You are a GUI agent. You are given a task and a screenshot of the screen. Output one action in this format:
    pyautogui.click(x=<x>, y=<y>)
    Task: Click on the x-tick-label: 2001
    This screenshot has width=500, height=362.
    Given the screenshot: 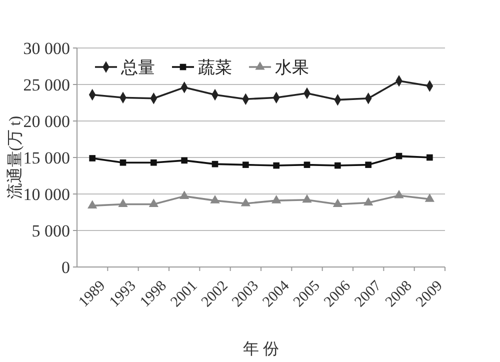 What is the action you would take?
    pyautogui.click(x=184, y=294)
    